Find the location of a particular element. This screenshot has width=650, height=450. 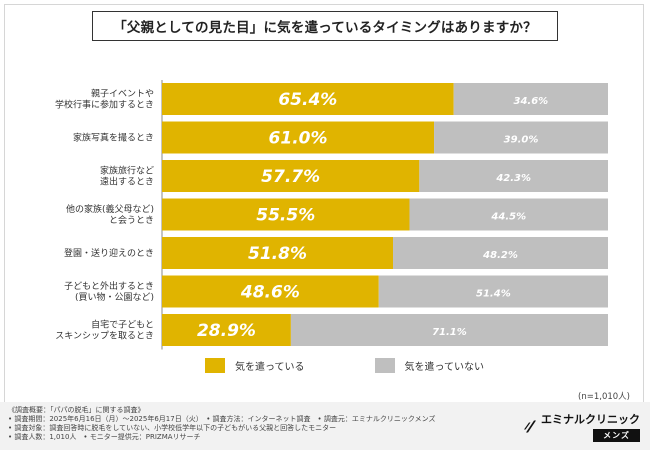

data-label-yes: 48.6% is located at coordinates (270, 293).